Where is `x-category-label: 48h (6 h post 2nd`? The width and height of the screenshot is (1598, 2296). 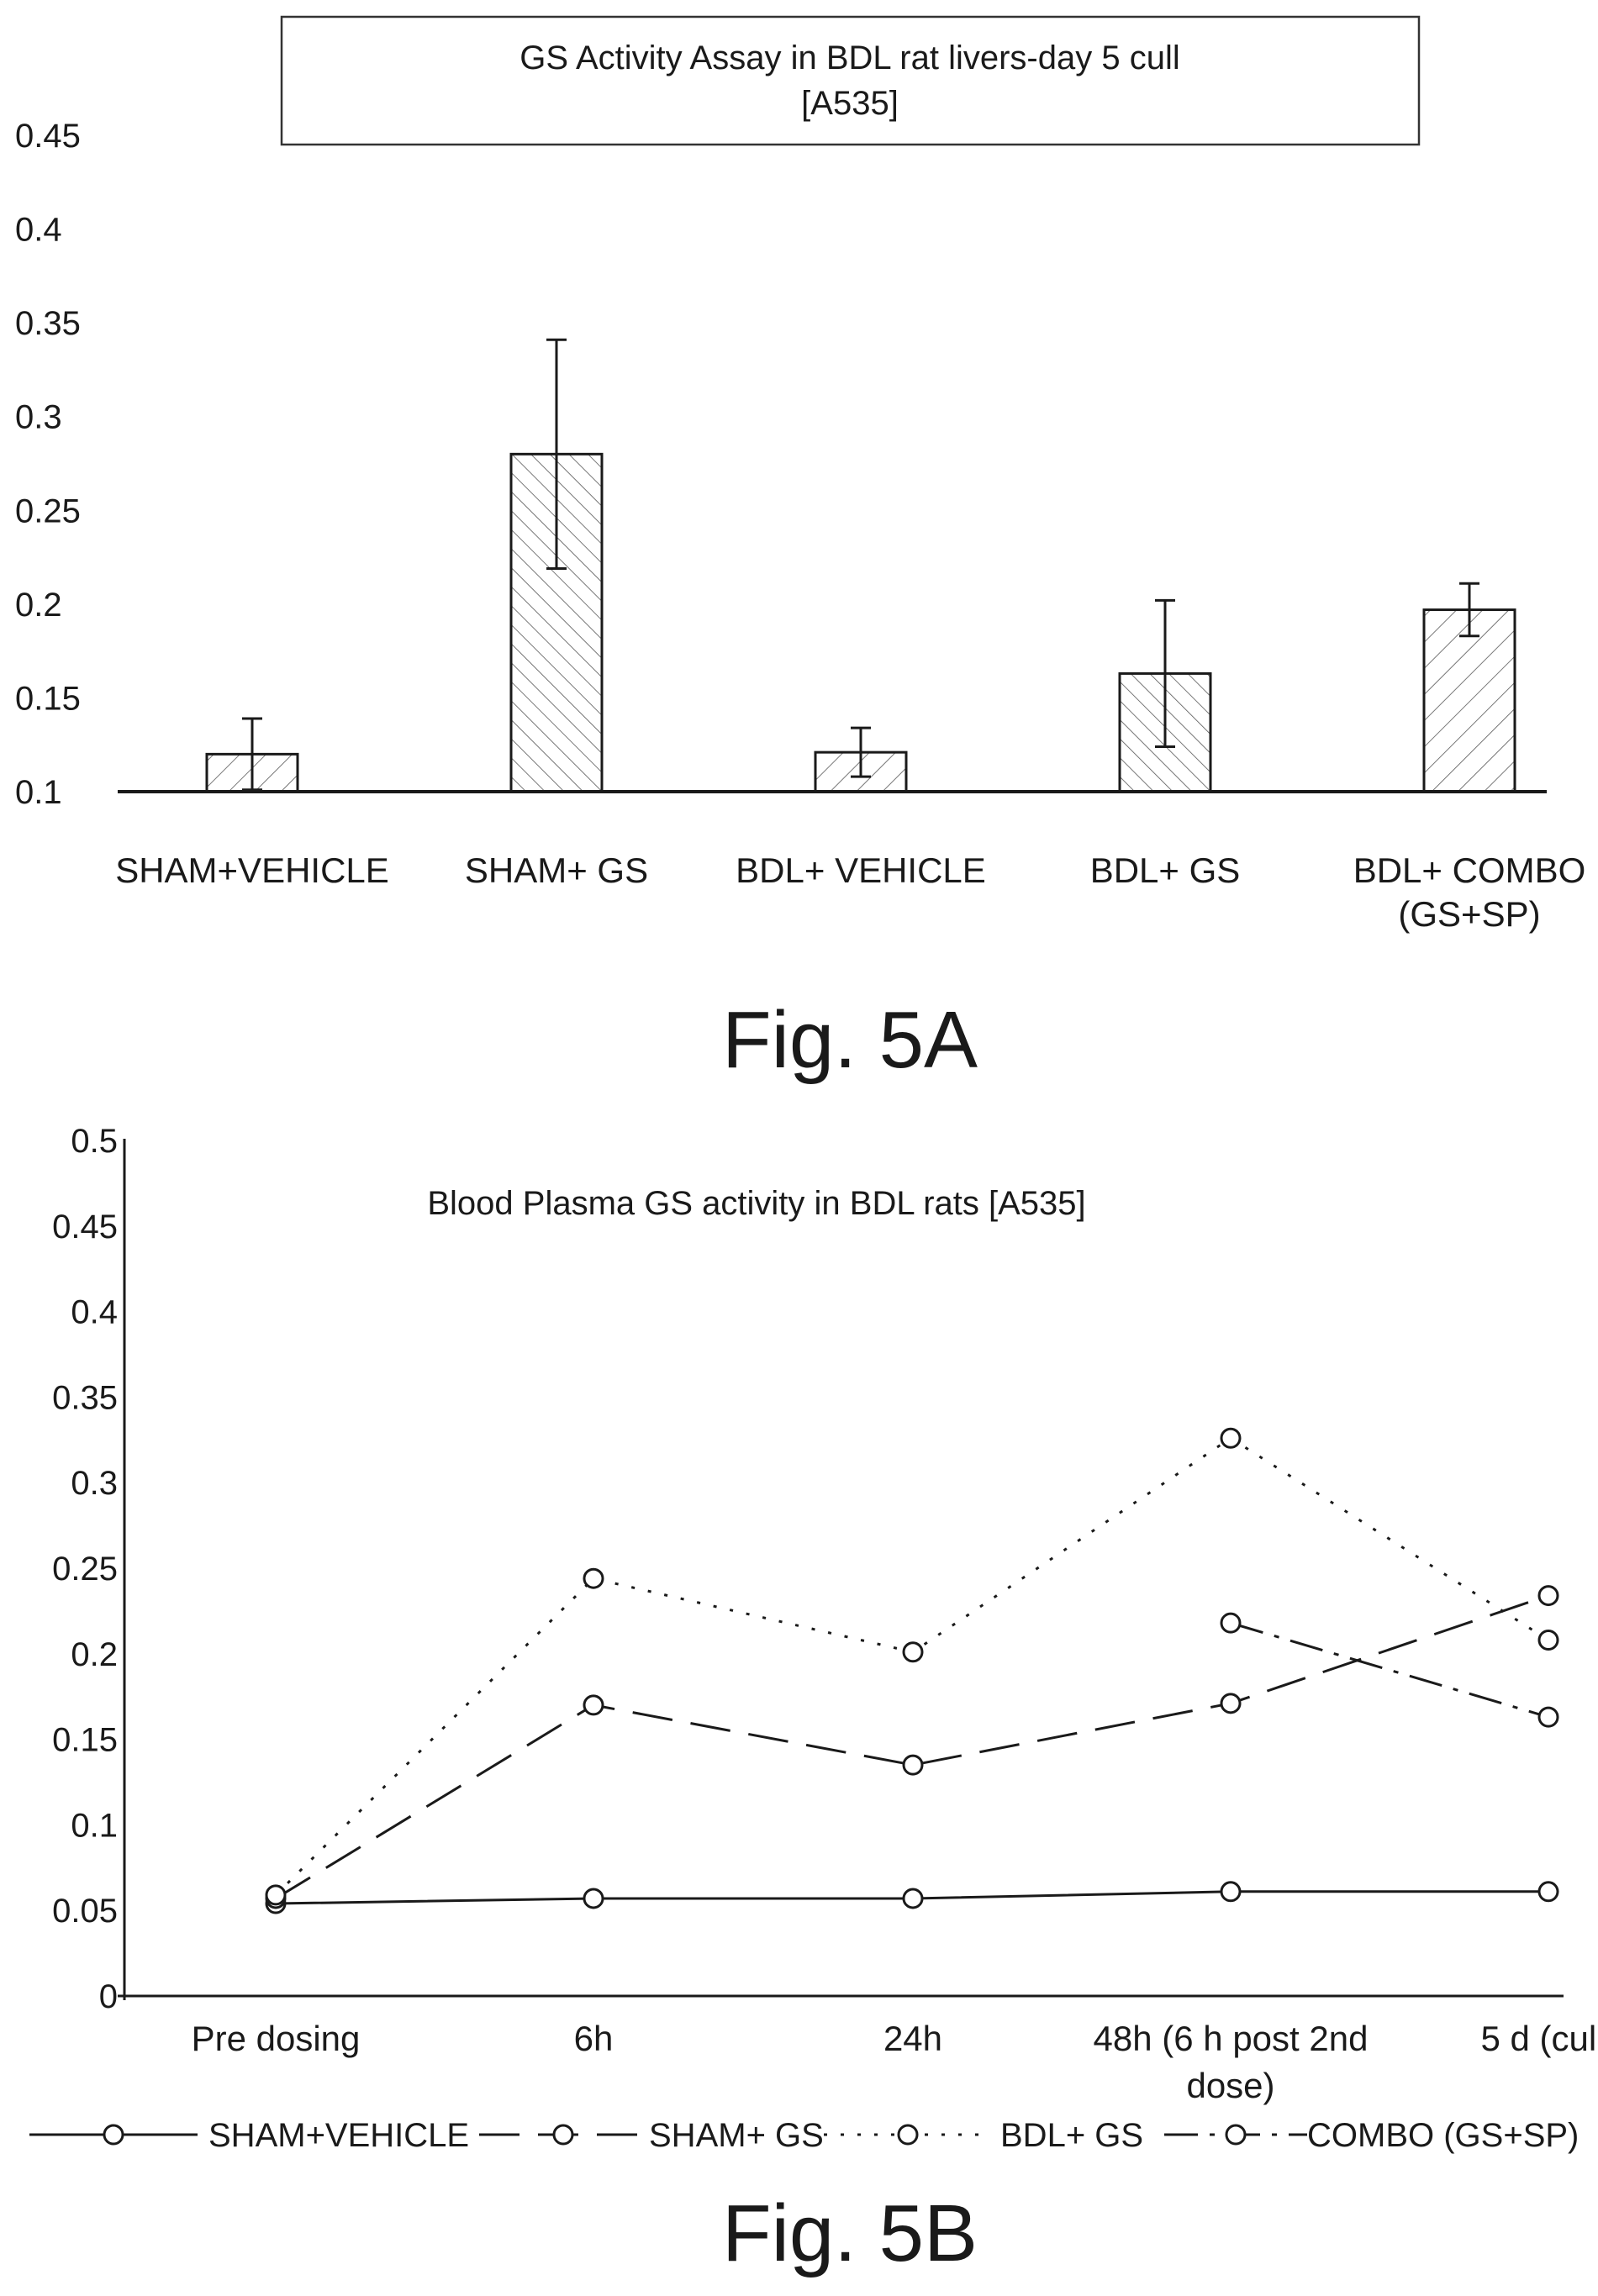
x-category-label: 48h (6 h post 2nd is located at coordinates (1231, 2038).